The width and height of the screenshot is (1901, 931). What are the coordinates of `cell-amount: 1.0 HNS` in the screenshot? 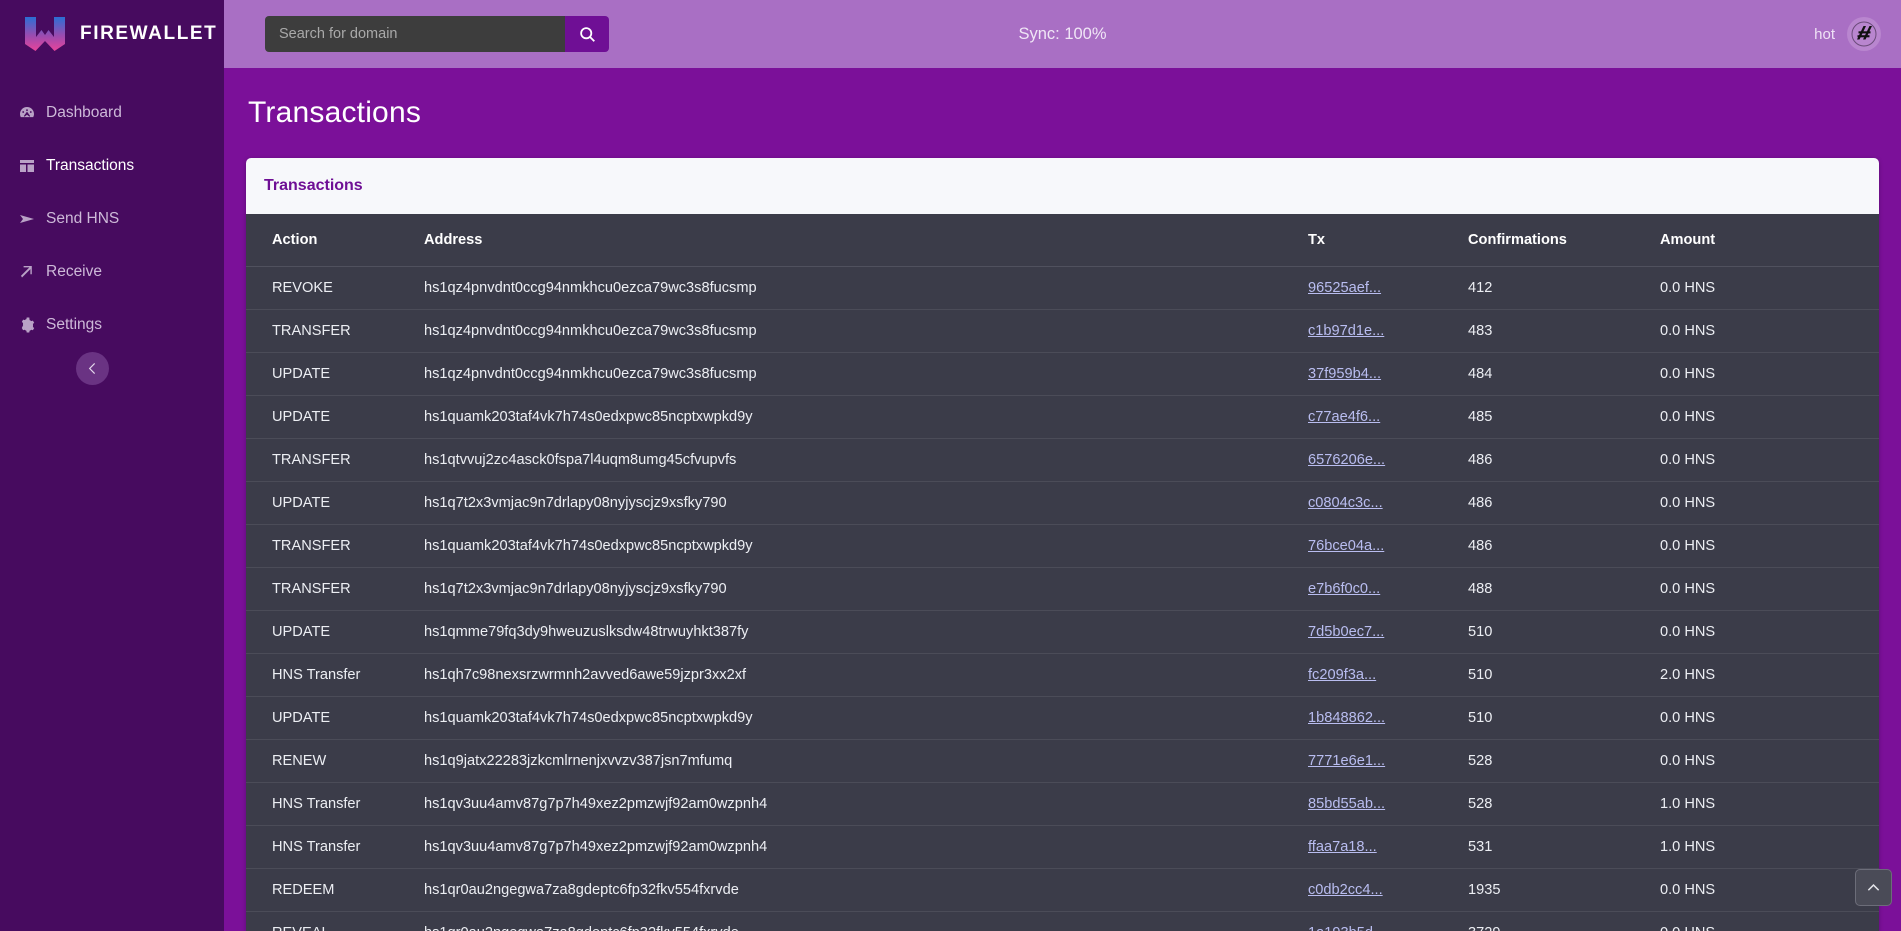 It's located at (1769, 847).